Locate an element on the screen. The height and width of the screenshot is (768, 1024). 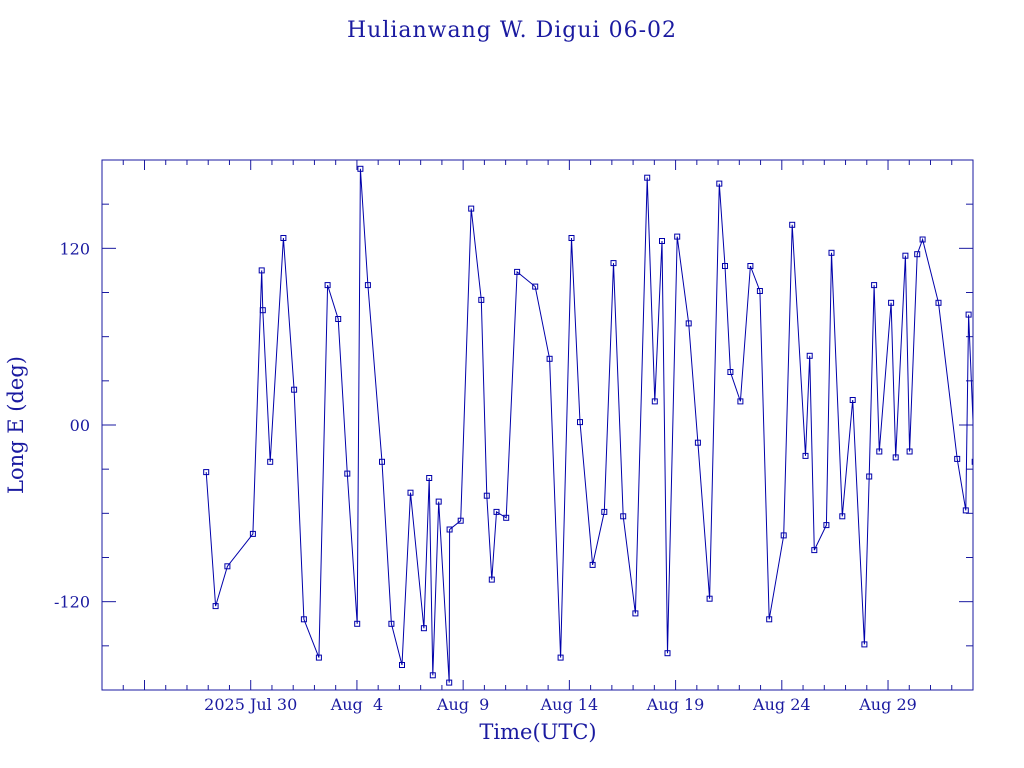
y-tick-label: -120 is located at coordinates (72, 602).